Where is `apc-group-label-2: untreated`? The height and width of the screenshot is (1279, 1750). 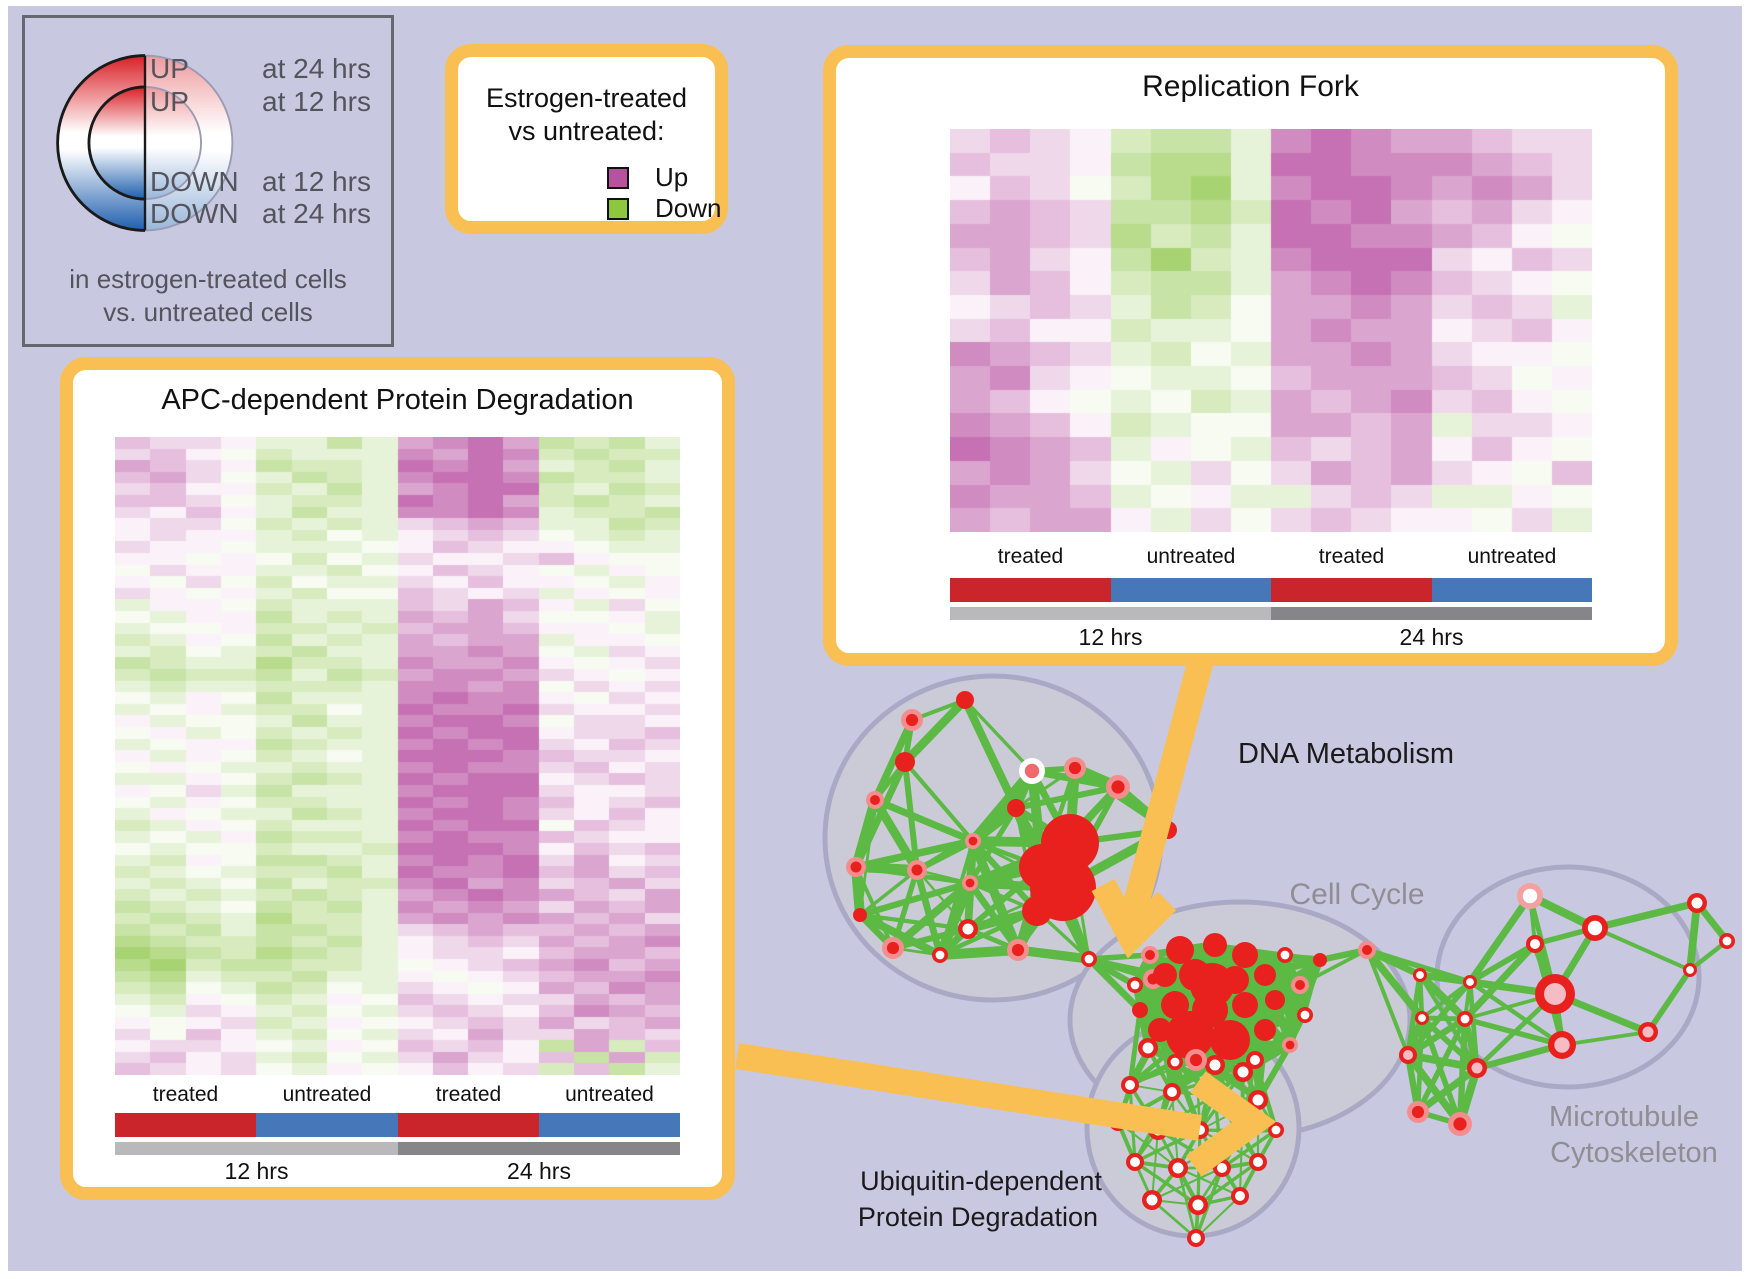 apc-group-label-2: untreated is located at coordinates (327, 1094).